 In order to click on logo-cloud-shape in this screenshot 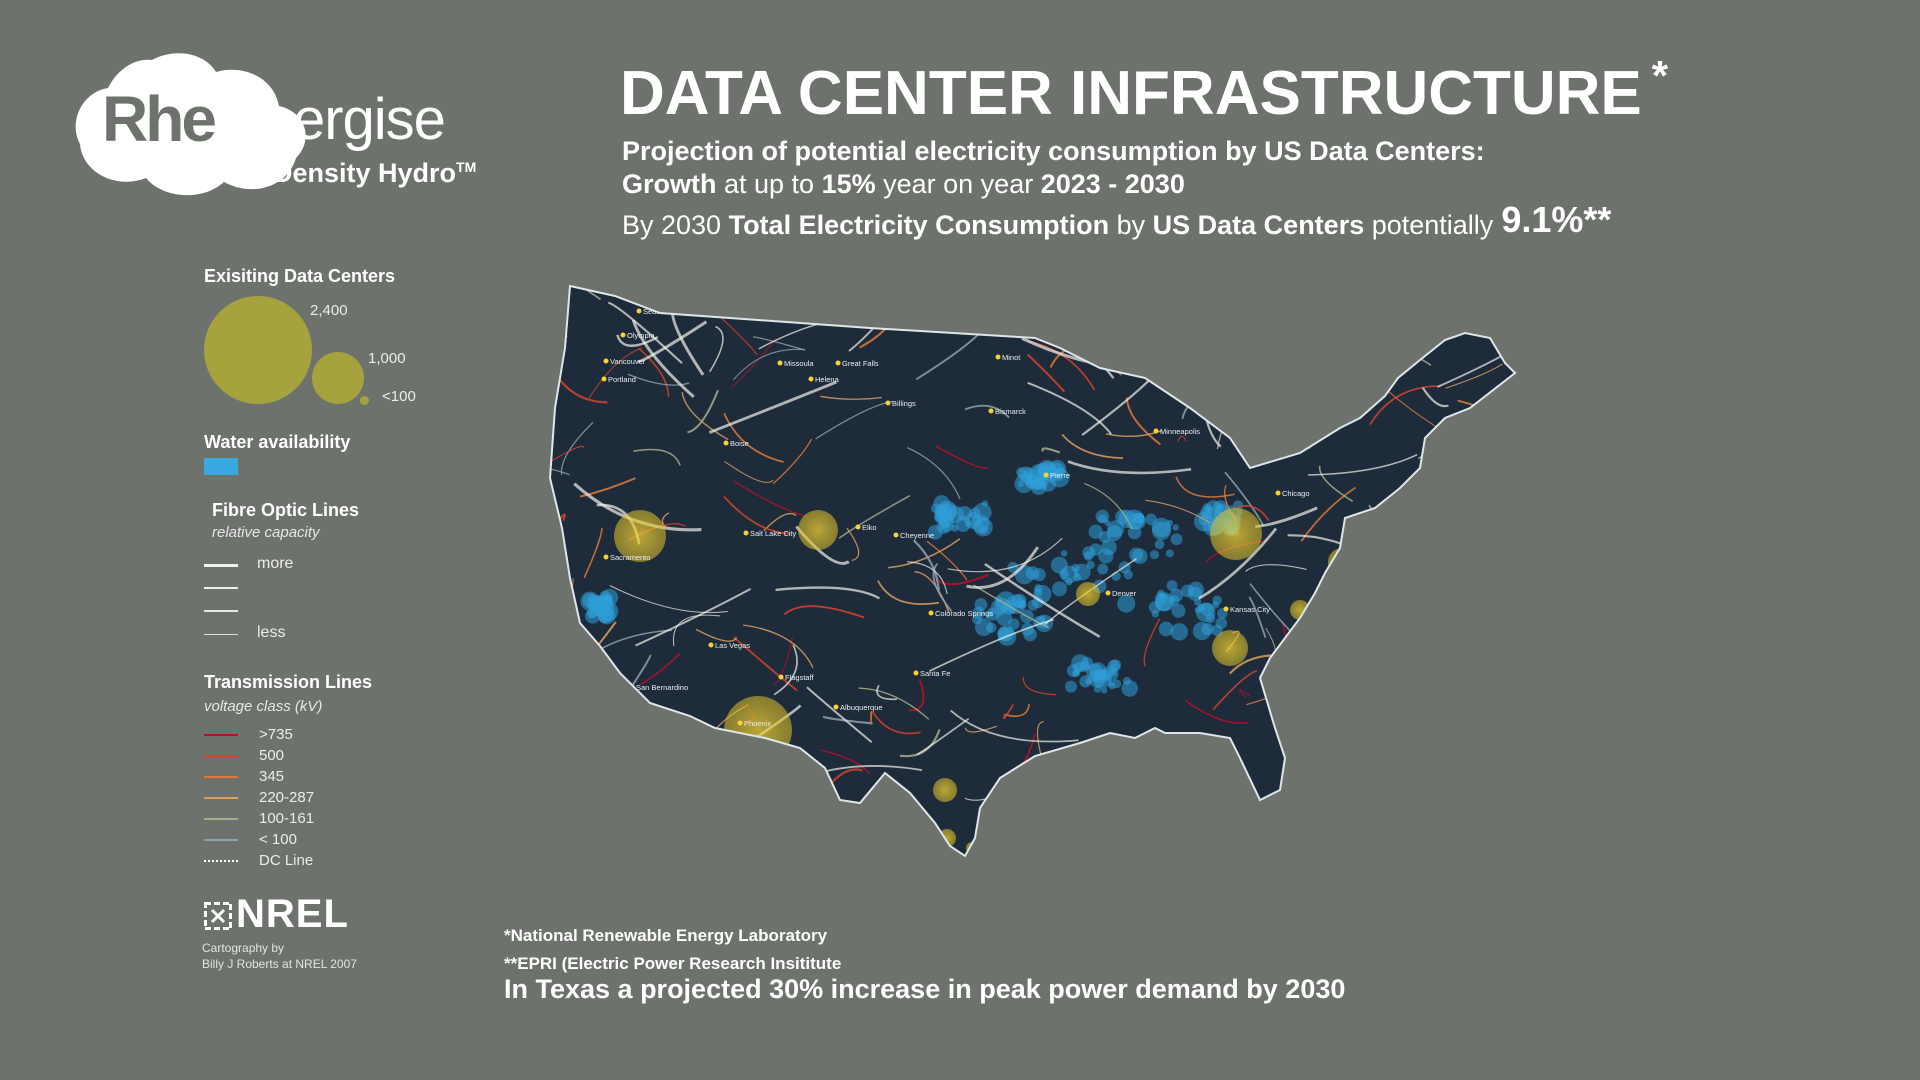, I will do `click(190, 124)`.